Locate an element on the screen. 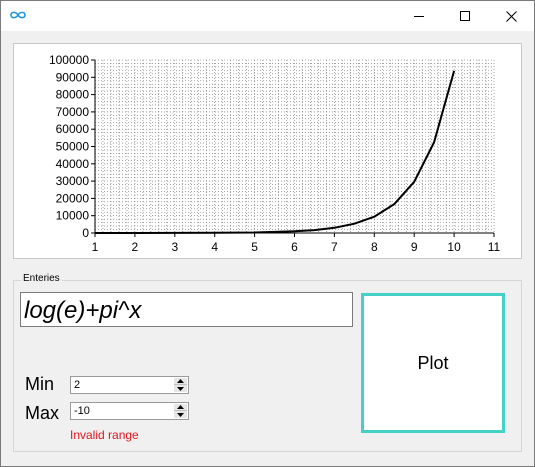  x-tick-label: 2 is located at coordinates (135, 247).